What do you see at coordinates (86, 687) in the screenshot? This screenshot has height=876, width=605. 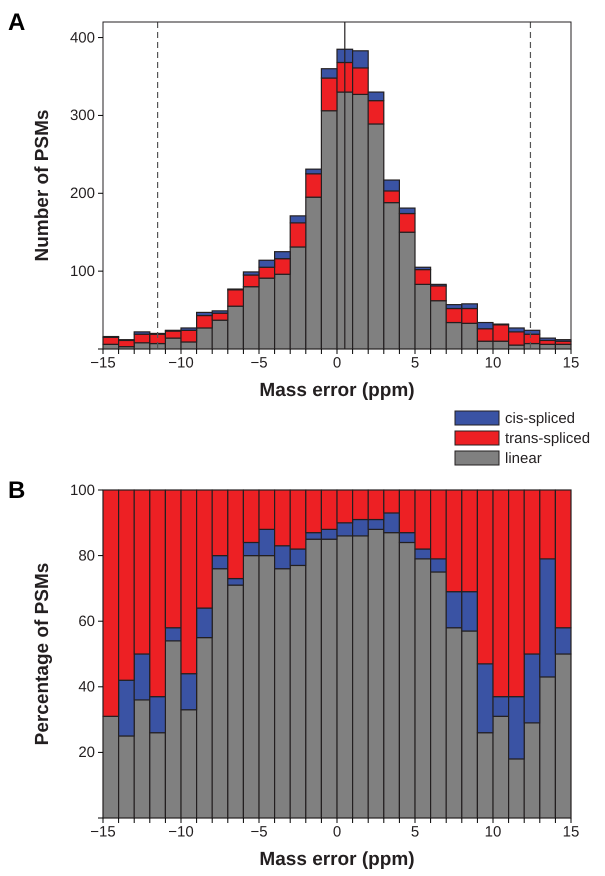 I see `y-tick-label: 40` at bounding box center [86, 687].